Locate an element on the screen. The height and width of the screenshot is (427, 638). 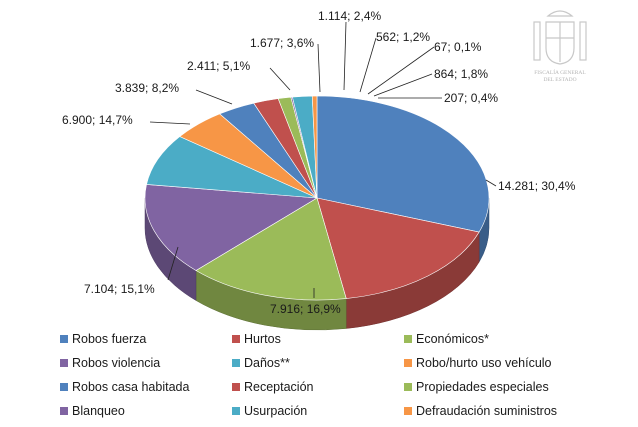
legend-item: Receptación is located at coordinates (318, 387).